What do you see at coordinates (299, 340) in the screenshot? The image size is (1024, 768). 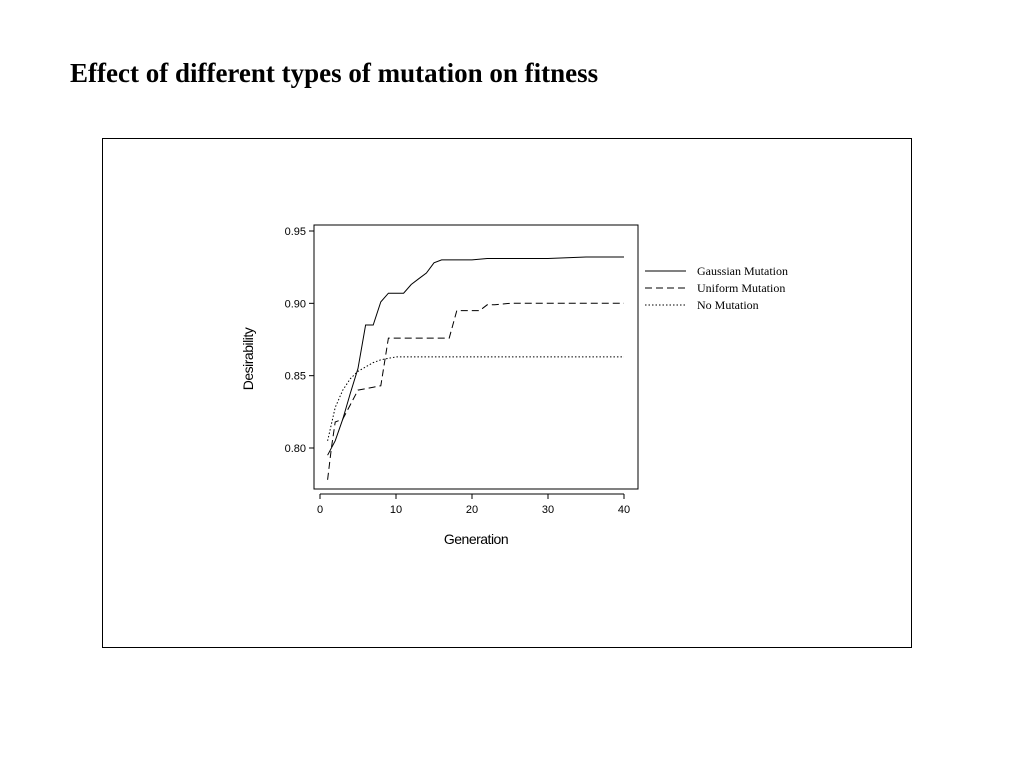 I see `y-axis: 0.80 0.85 0.90 0.95` at bounding box center [299, 340].